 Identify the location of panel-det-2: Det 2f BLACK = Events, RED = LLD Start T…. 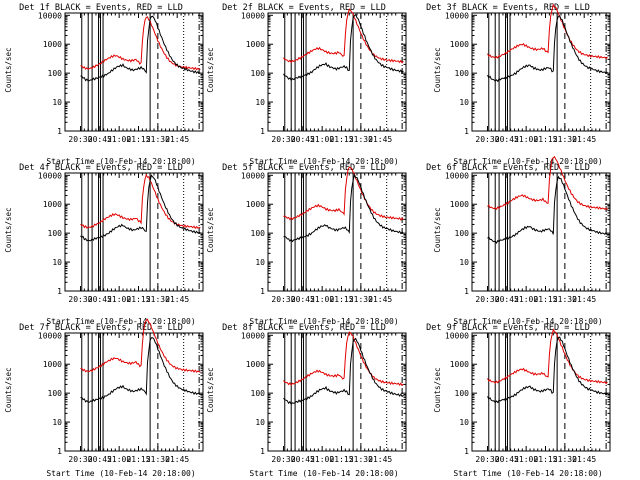
(302, 84).